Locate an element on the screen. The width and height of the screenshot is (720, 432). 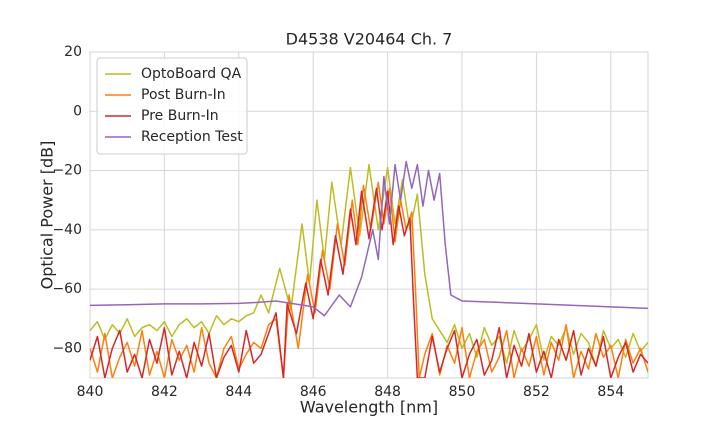
y-tick-label: −40 is located at coordinates (67, 230).